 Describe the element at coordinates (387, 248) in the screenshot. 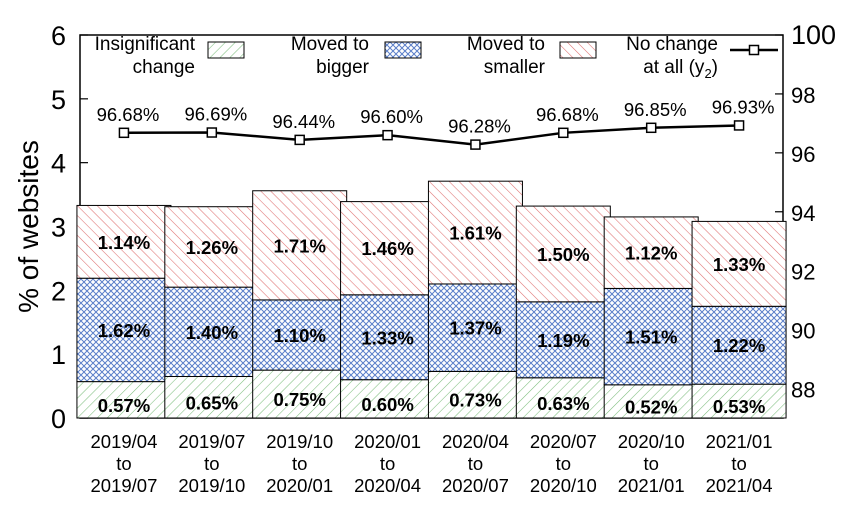

I see `bar-data-label: 1.46%` at that location.